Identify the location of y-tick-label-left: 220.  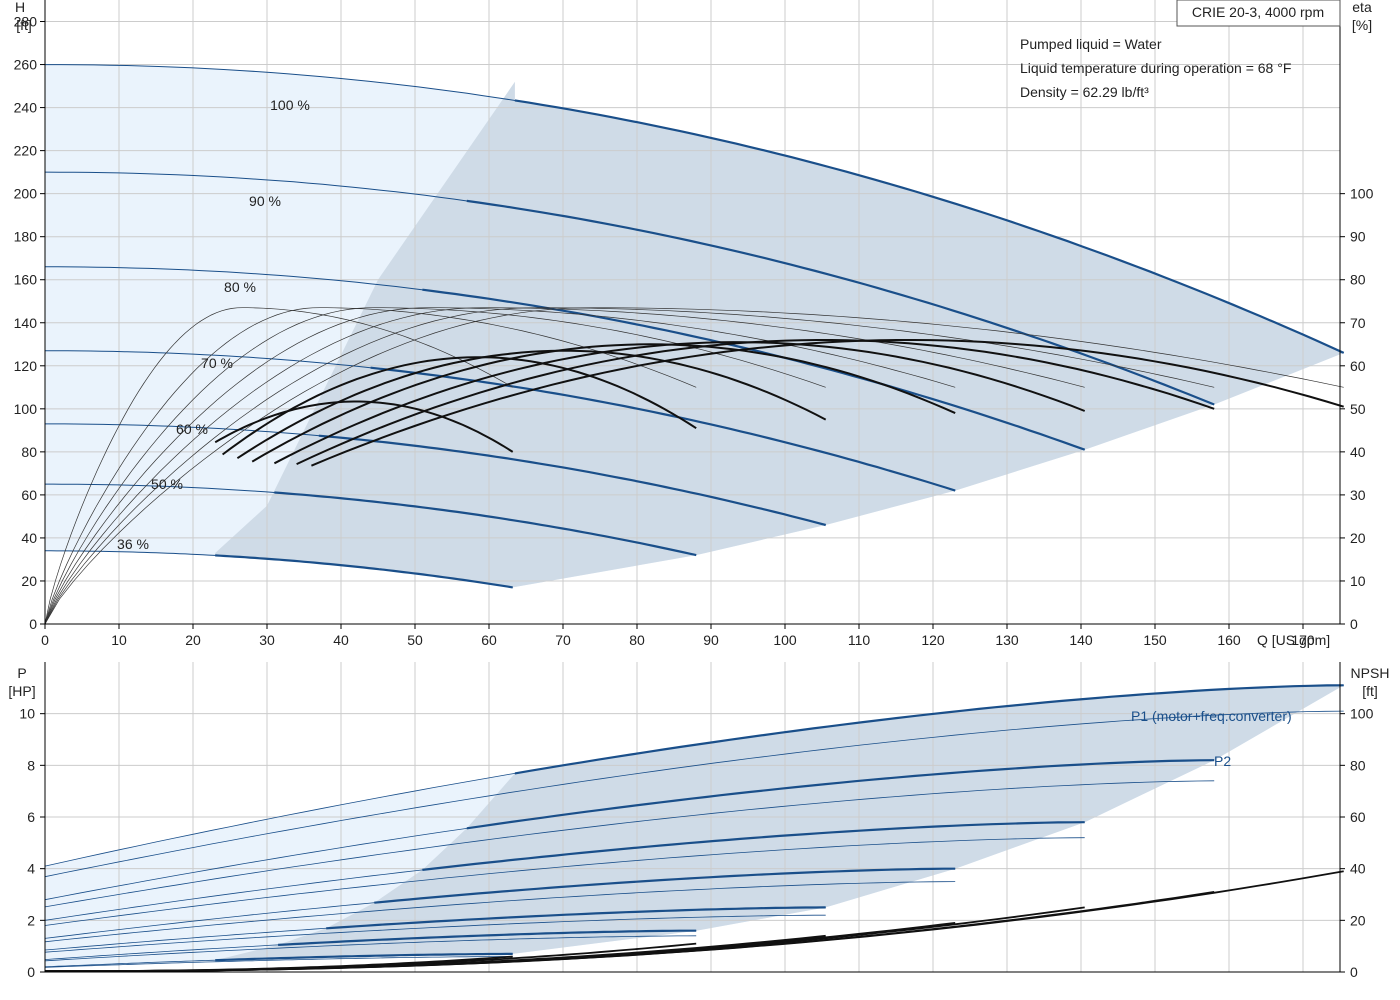
(26, 151).